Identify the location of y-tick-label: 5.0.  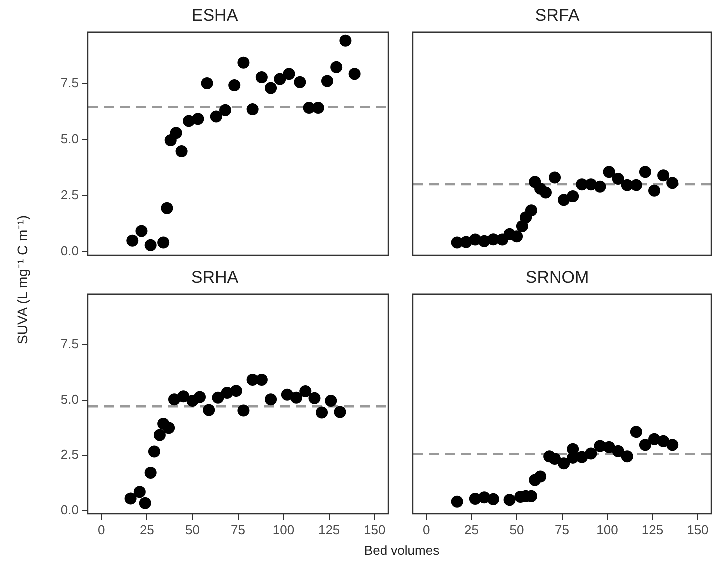
(69, 399).